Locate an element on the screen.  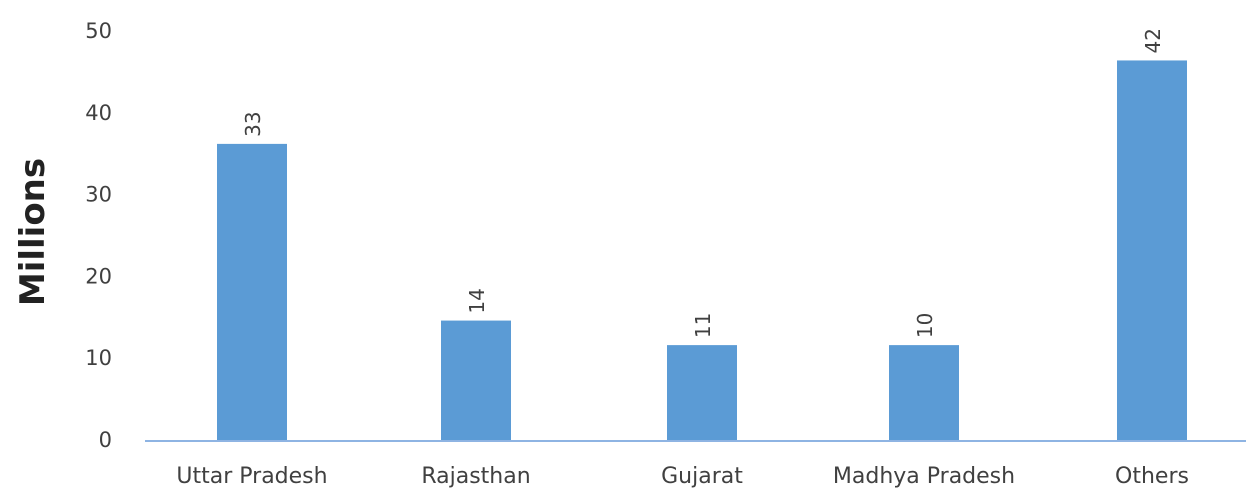
category-label: Others is located at coordinates (1152, 476).